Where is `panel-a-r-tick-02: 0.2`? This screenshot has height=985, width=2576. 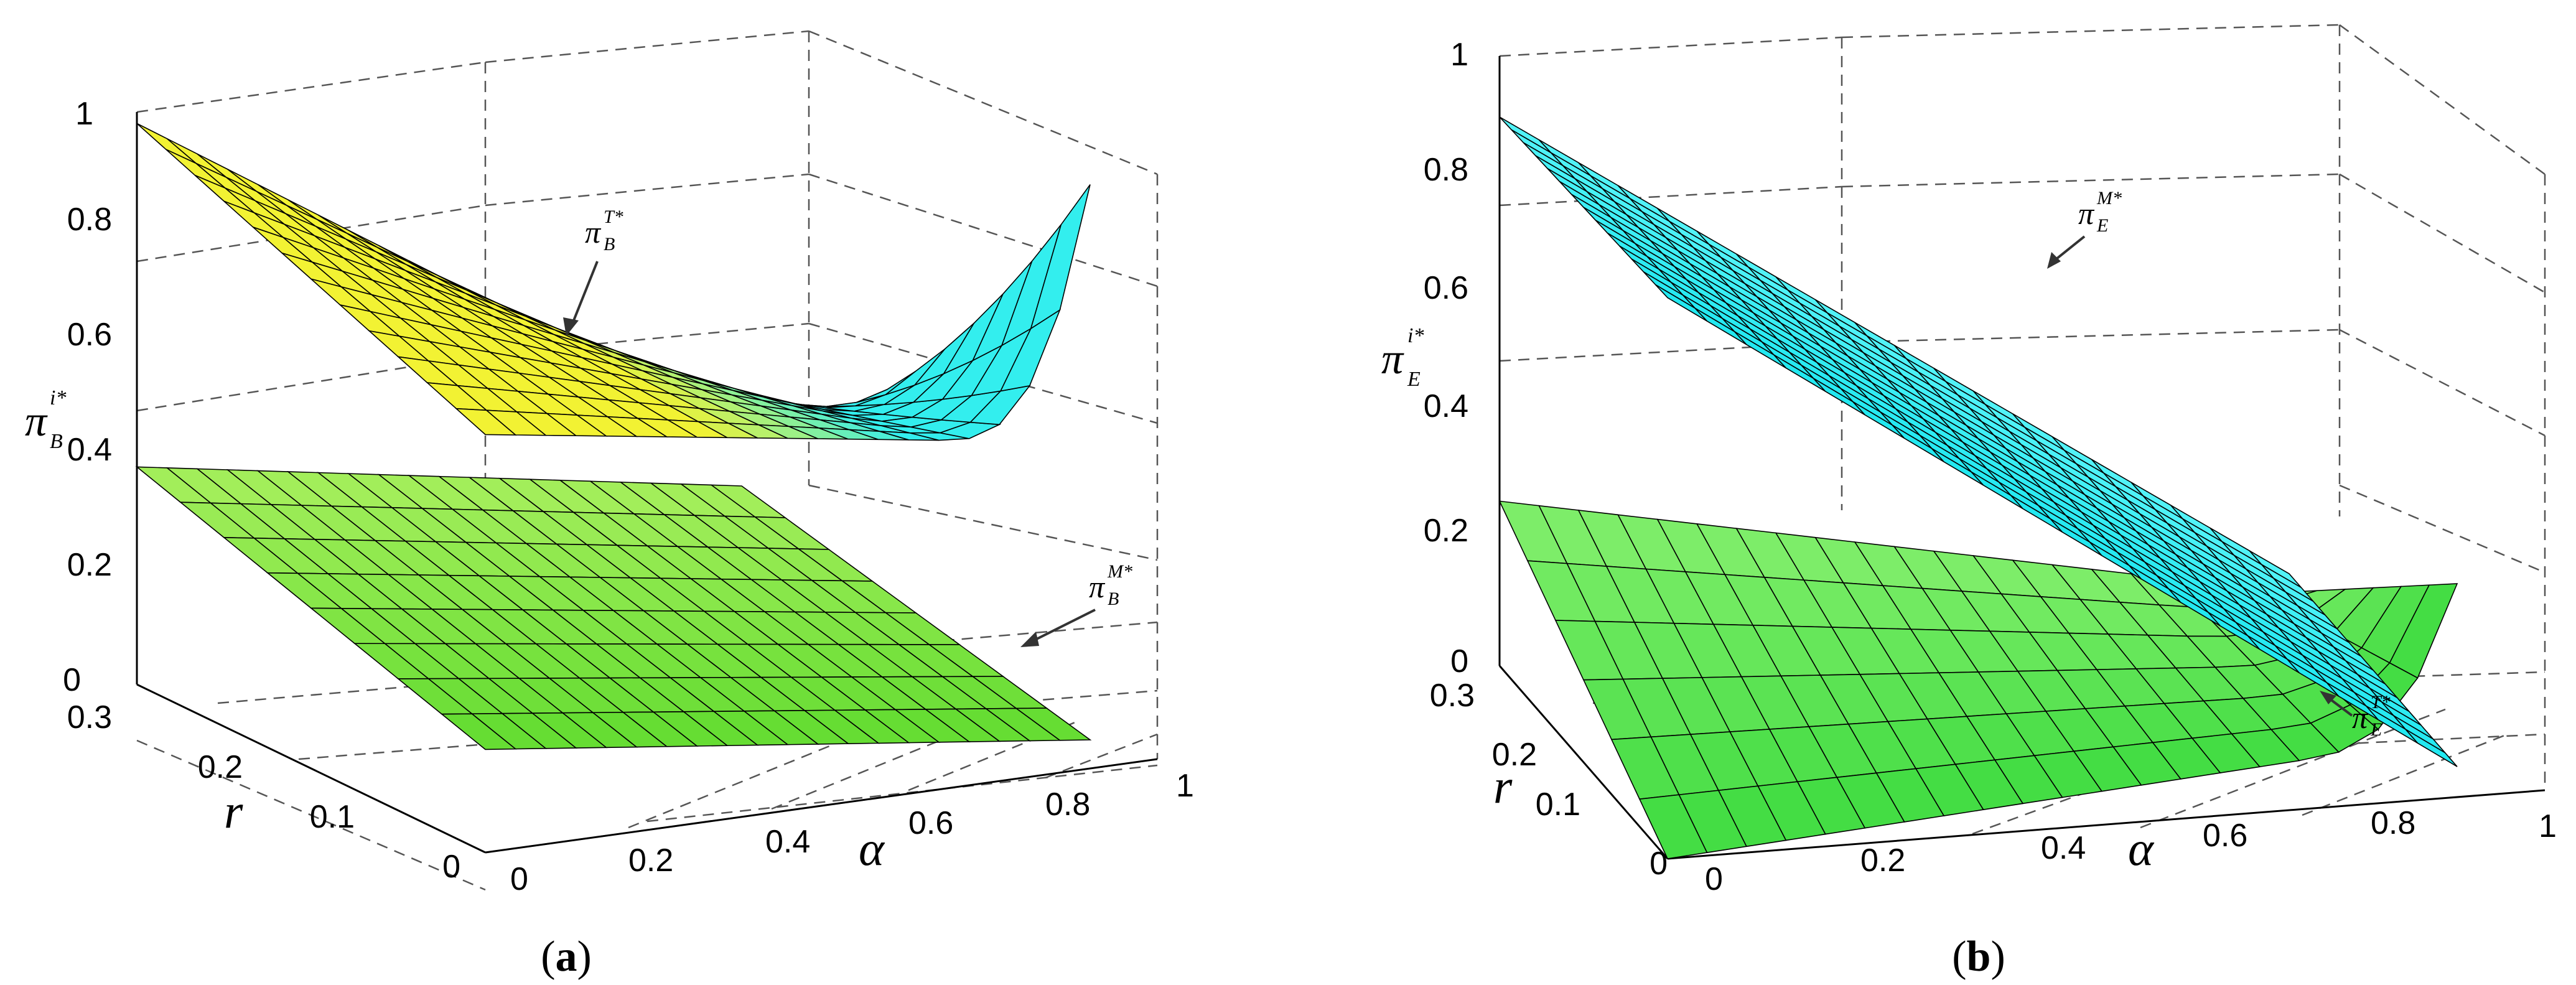 panel-a-r-tick-02: 0.2 is located at coordinates (220, 767).